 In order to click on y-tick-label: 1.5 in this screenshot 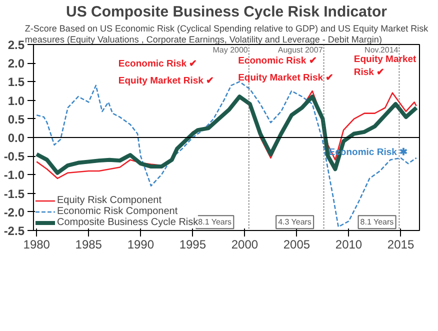, I will do `click(16, 82)`.